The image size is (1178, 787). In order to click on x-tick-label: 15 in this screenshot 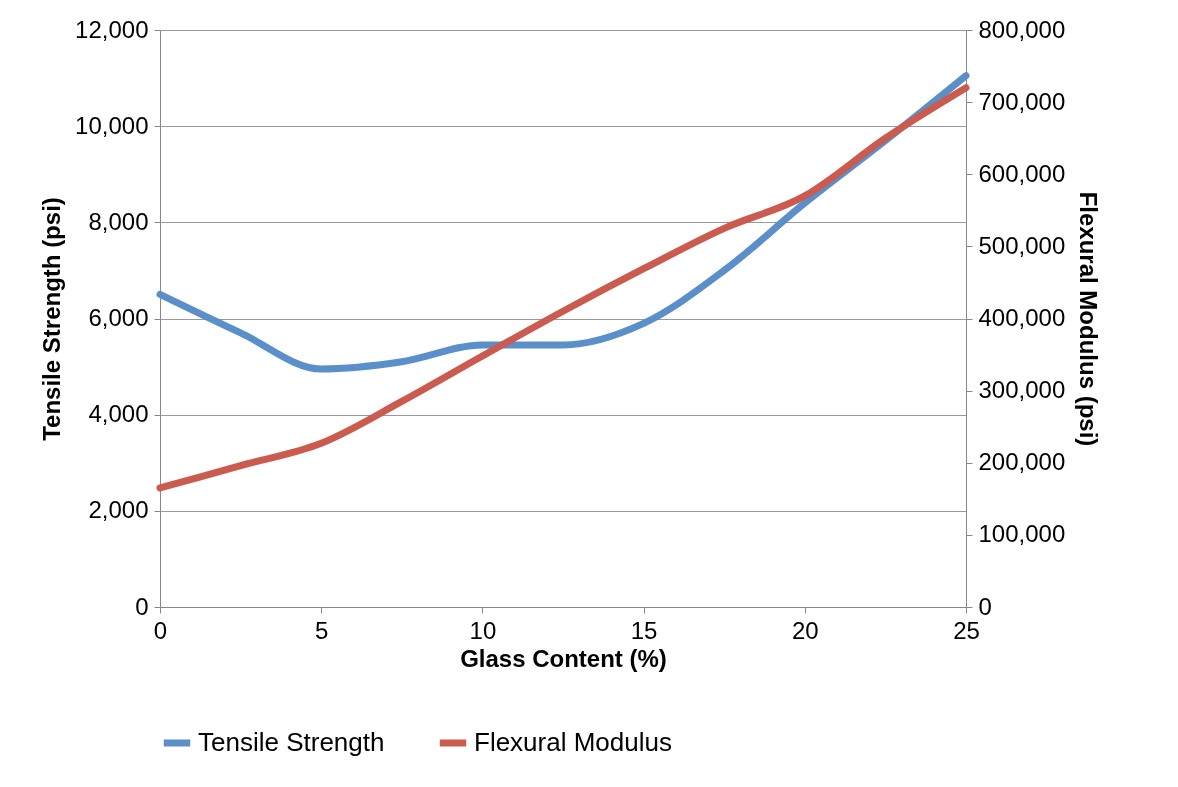, I will do `click(644, 630)`.